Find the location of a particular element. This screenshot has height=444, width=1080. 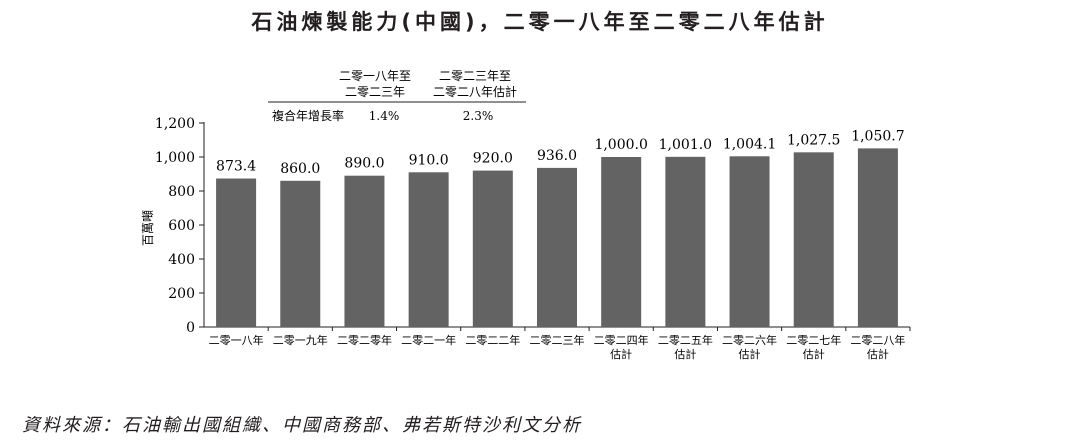

data-label: 1,000.0 is located at coordinates (620, 145).